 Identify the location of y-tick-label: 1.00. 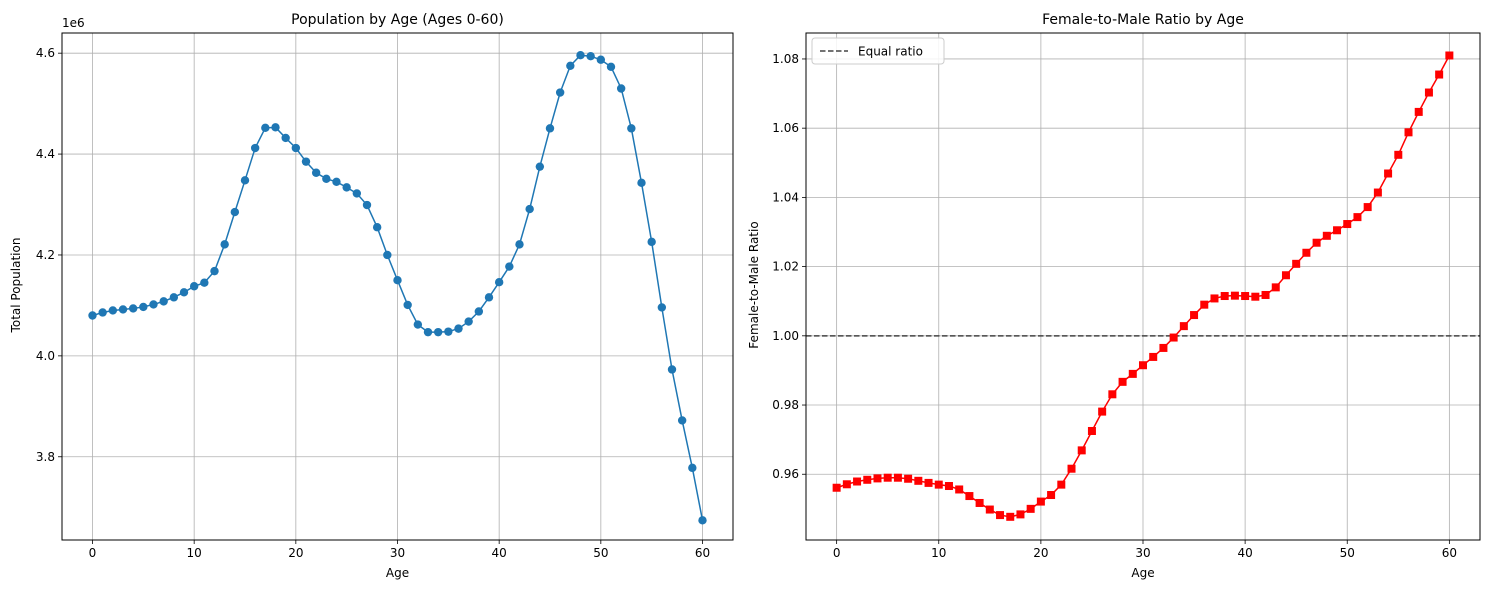
(785, 336).